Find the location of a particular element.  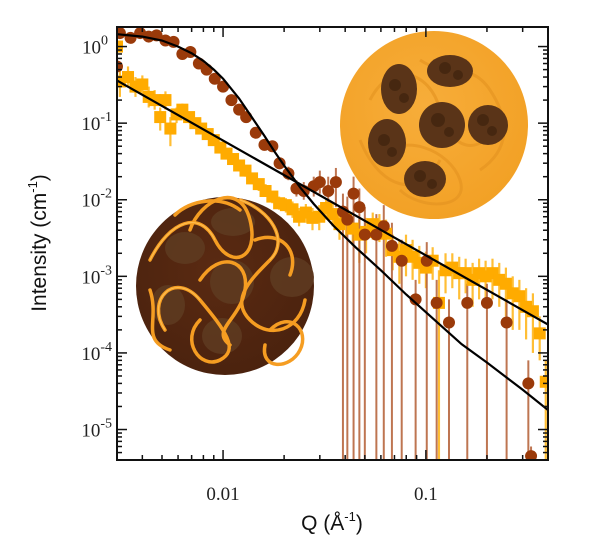

y-tick-label: 10⁻⁵ is located at coordinates (96, 429).